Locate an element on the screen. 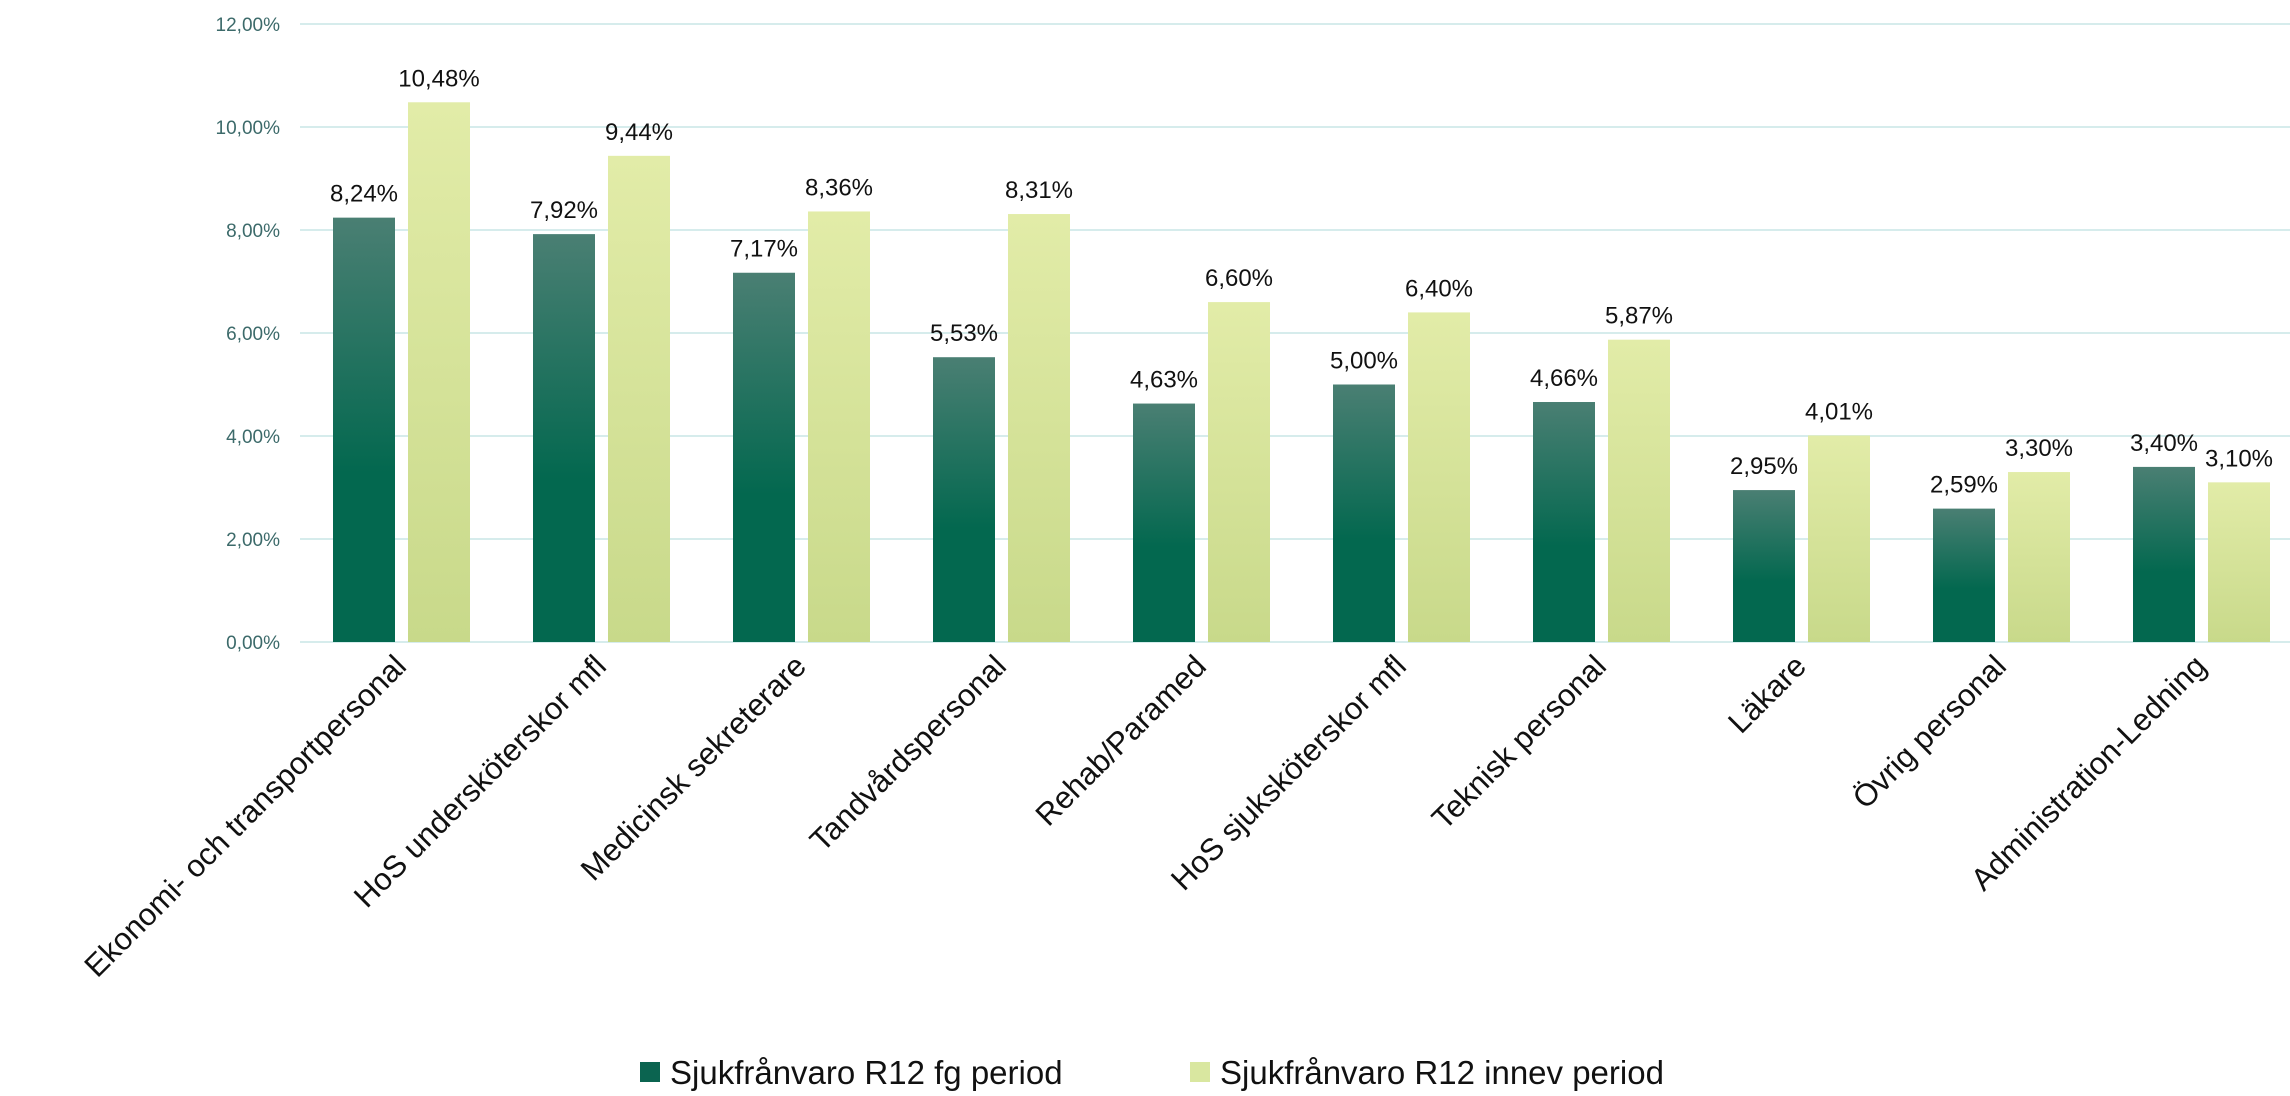 The width and height of the screenshot is (2290, 1096). y-tick-label: 8,00% is located at coordinates (253, 231).